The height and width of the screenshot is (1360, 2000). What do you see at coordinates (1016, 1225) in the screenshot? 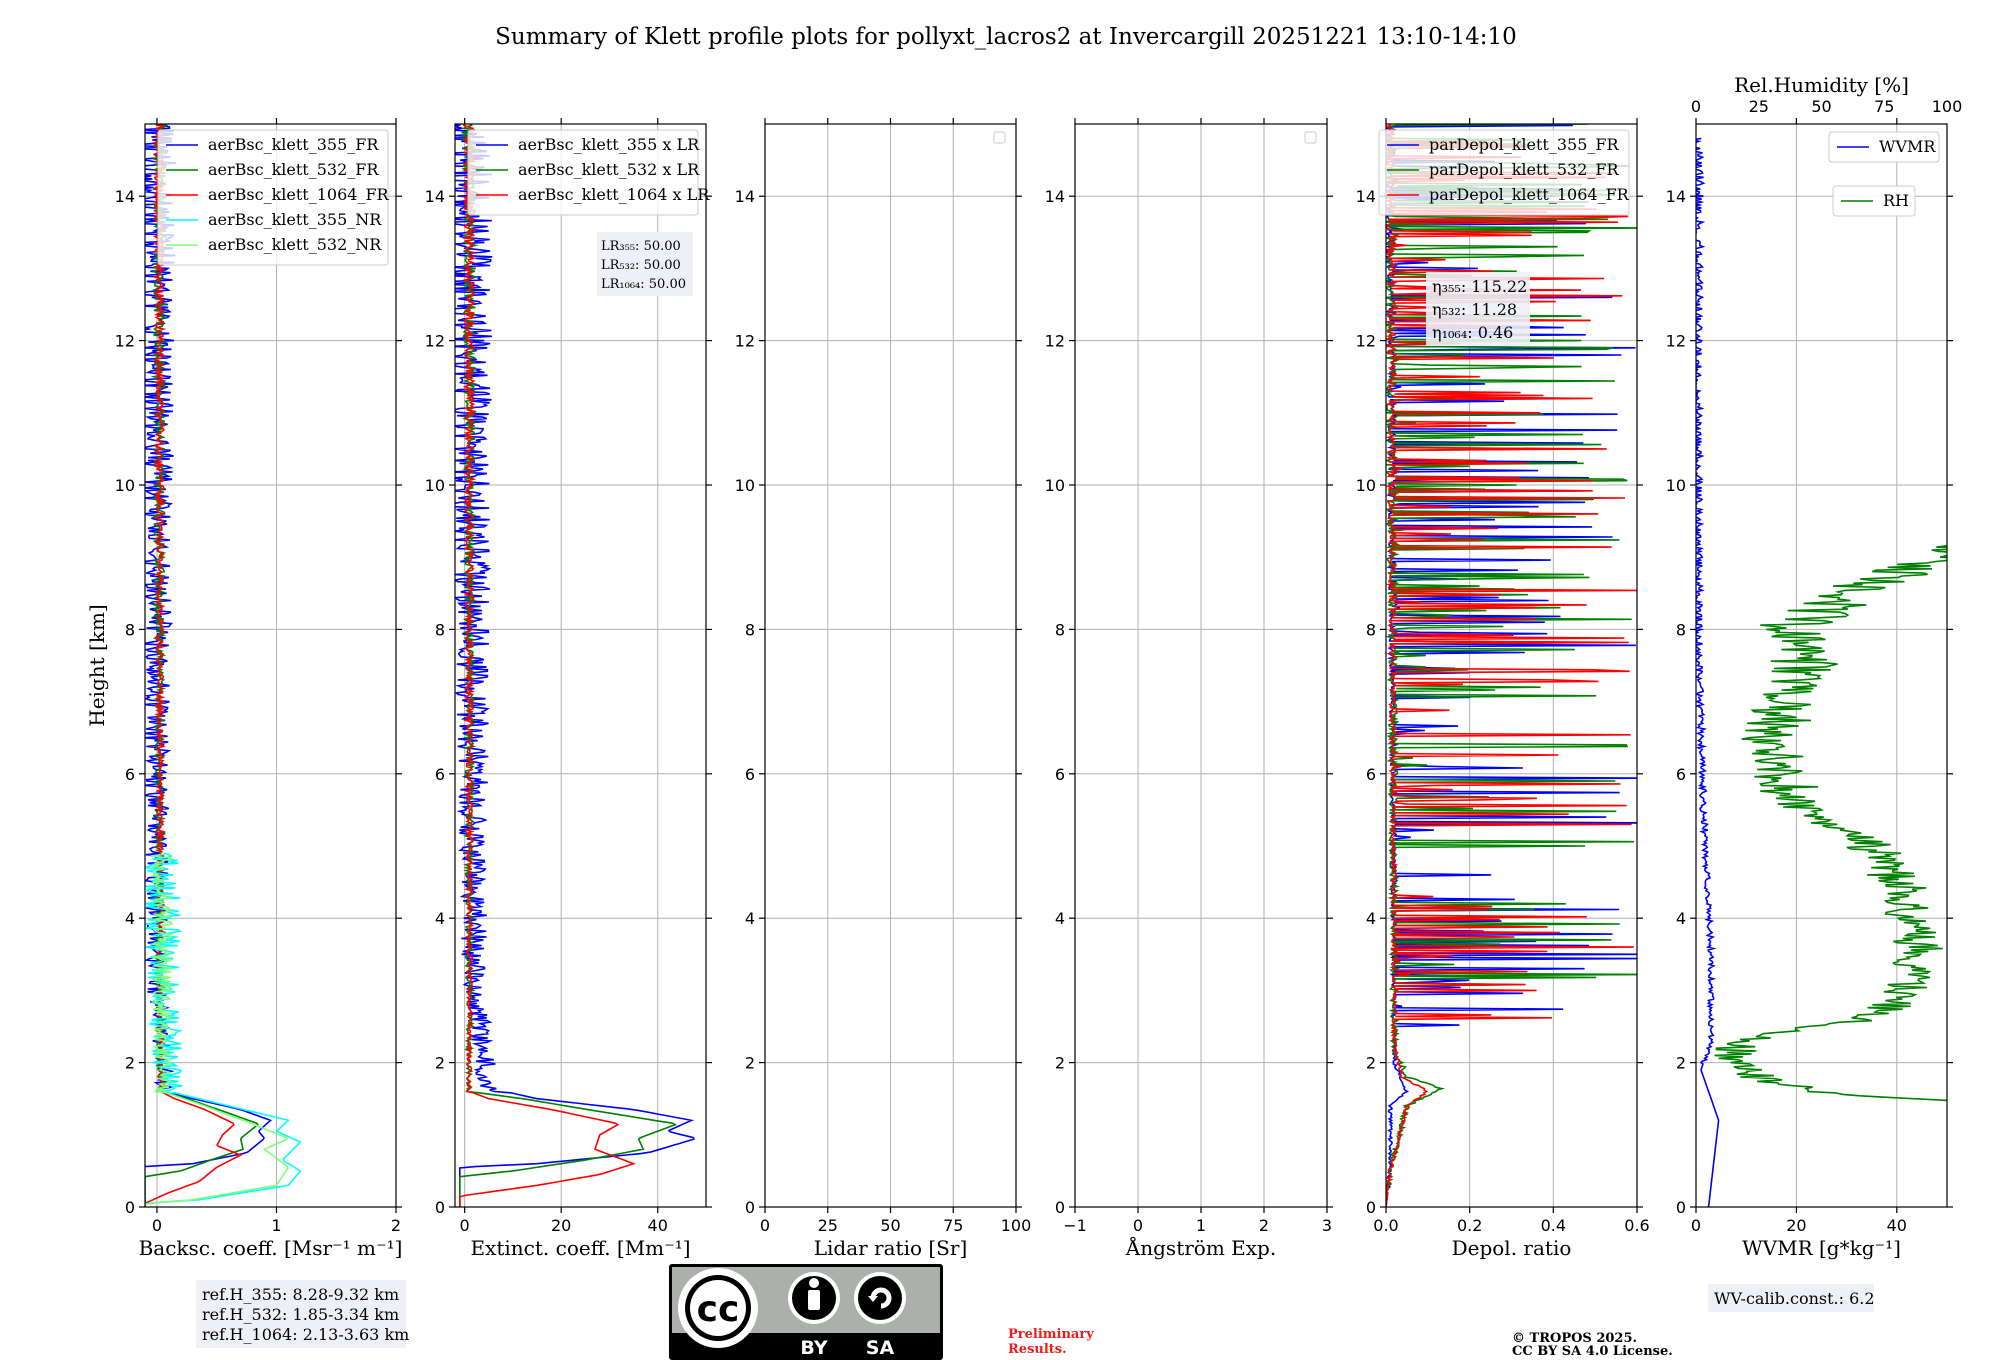
I see `x-tick-label: 100` at bounding box center [1016, 1225].